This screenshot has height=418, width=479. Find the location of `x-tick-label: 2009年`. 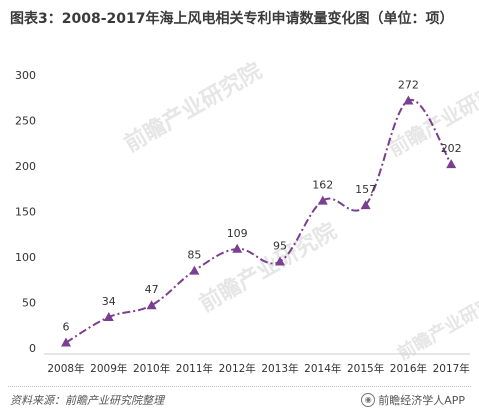

x-tick-label: 2009年 is located at coordinates (108, 368).